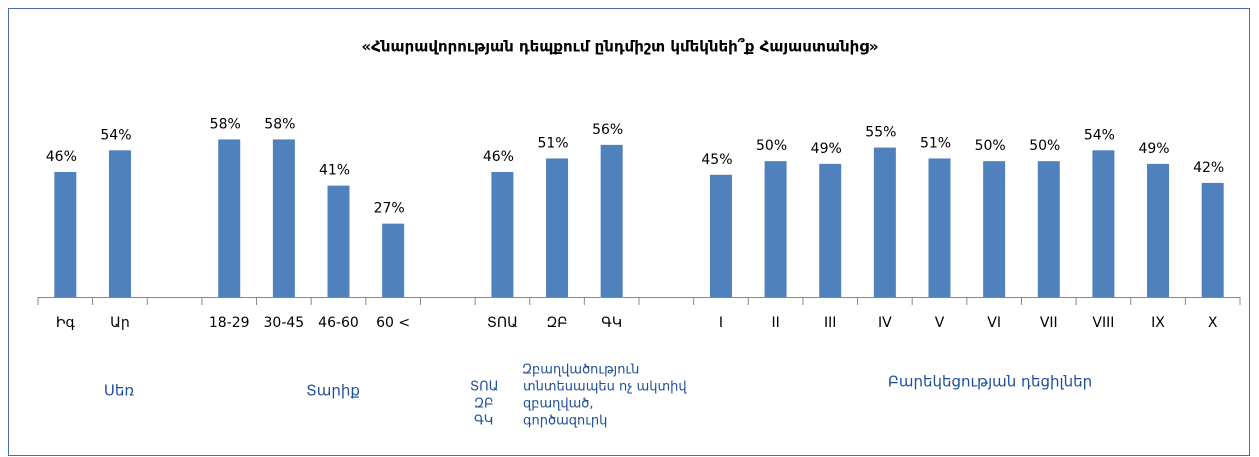 This screenshot has height=457, width=1259. Describe the element at coordinates (885, 323) in the screenshot. I see `x-tick-label: IV` at that location.